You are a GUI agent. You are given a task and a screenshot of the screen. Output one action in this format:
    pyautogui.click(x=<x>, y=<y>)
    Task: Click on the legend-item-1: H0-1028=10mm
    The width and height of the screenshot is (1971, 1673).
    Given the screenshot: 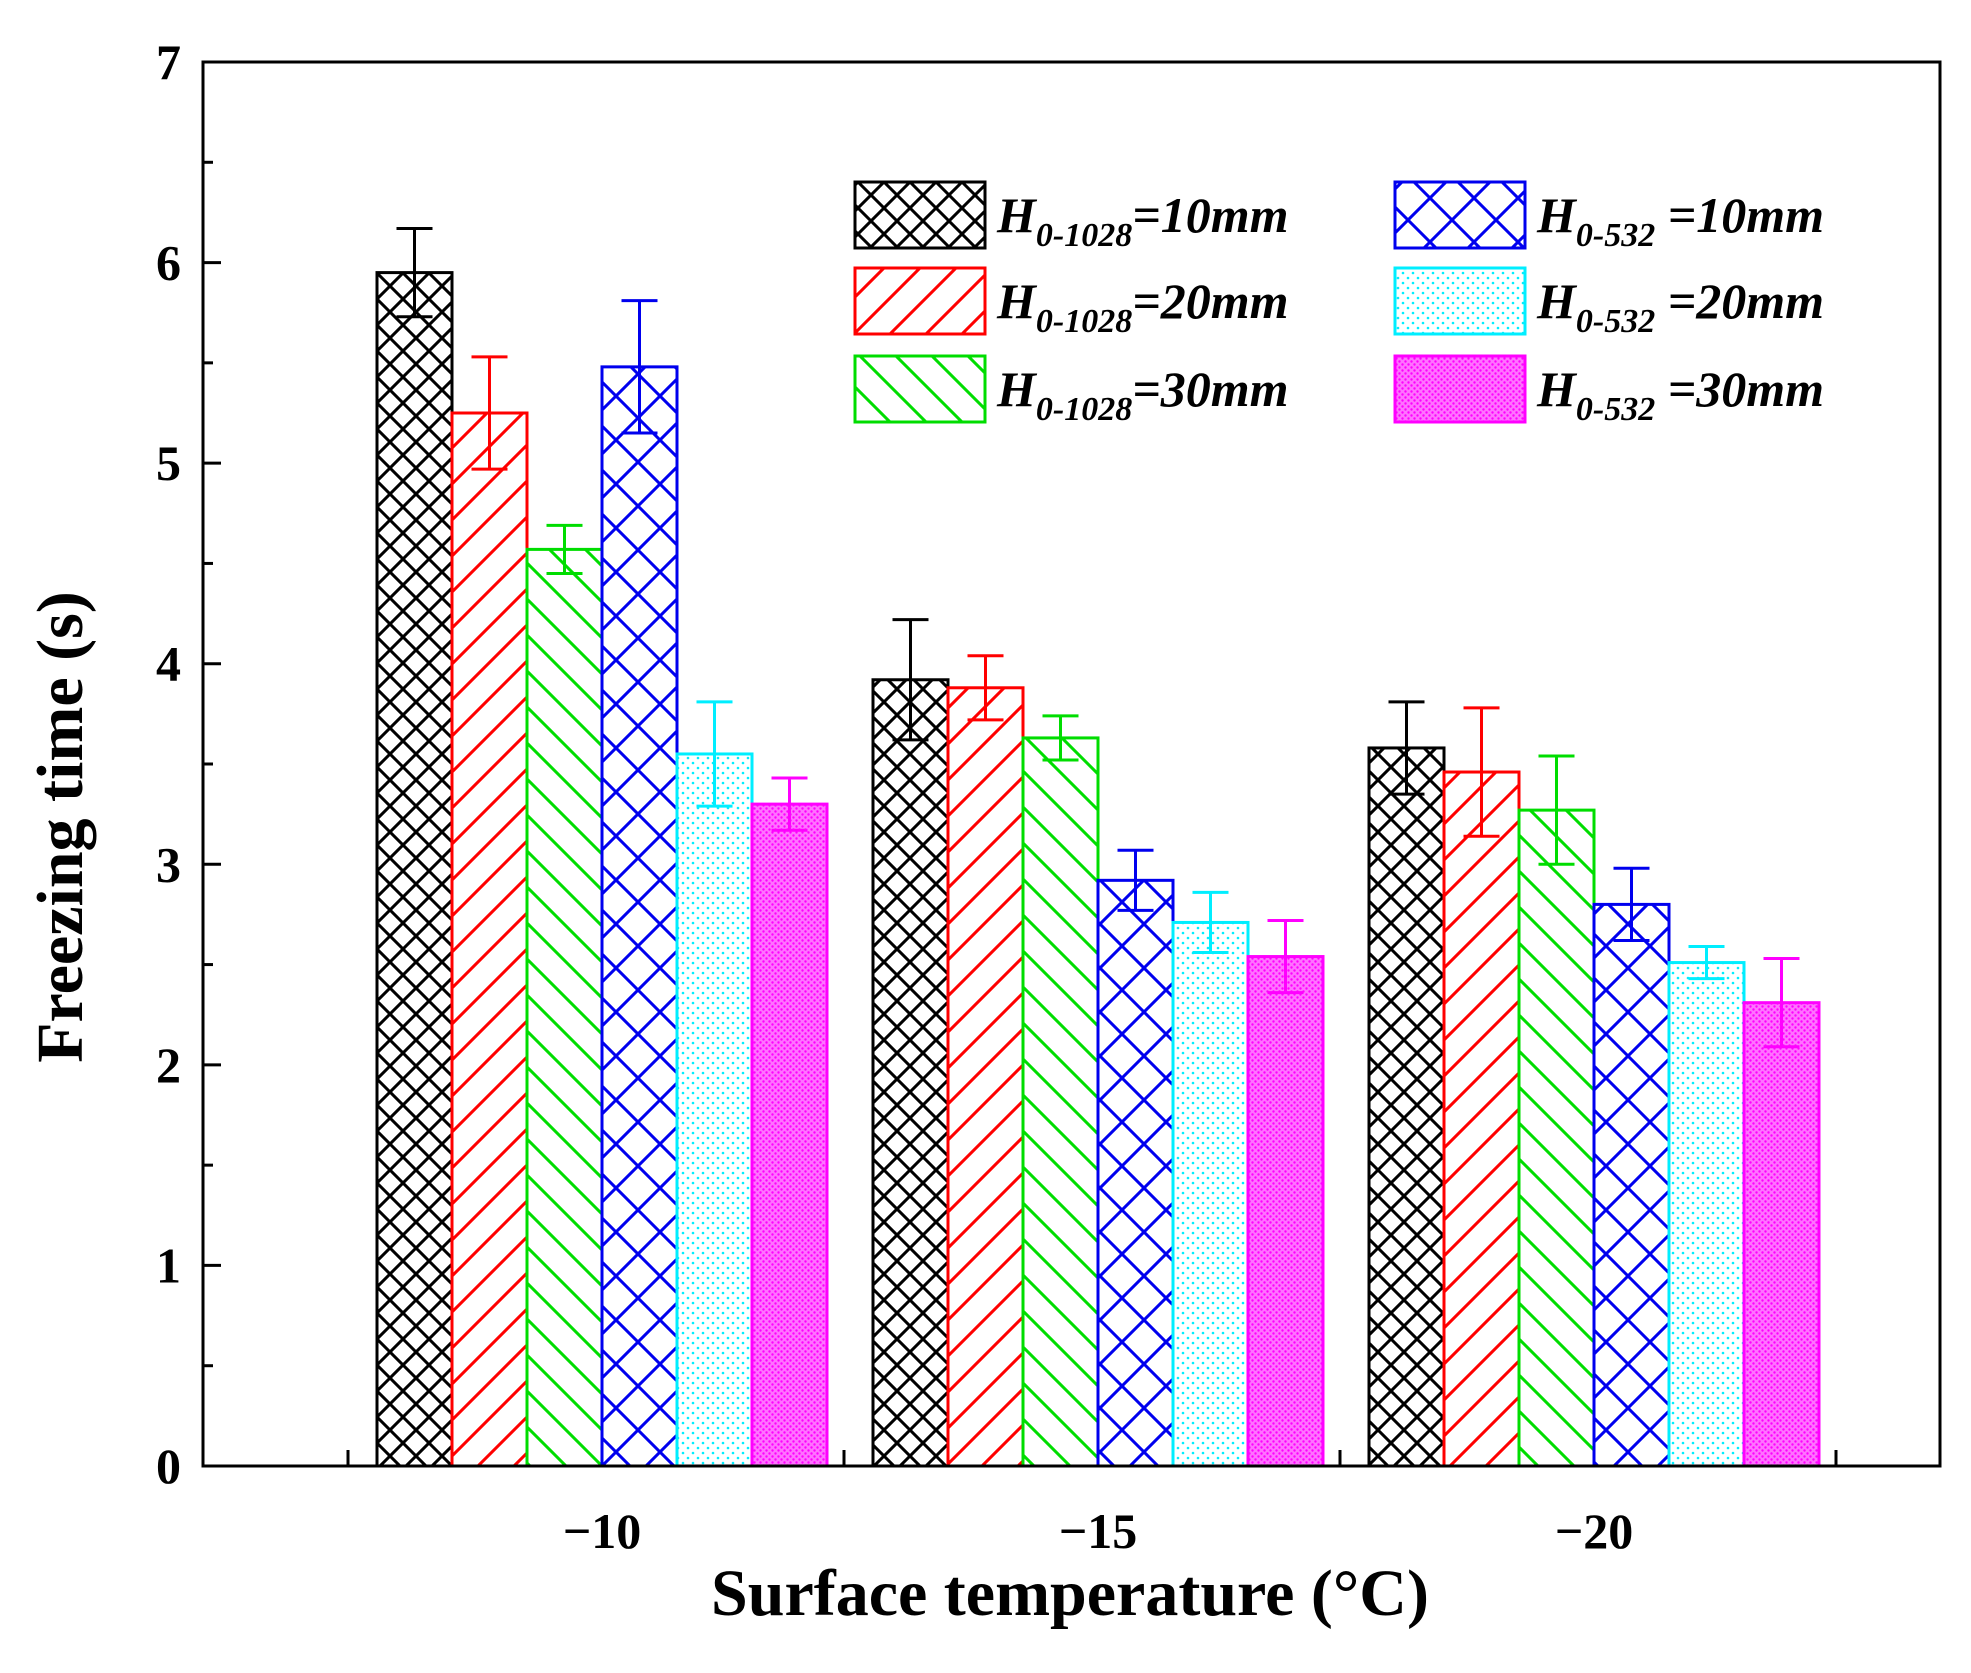 What is the action you would take?
    pyautogui.click(x=1071, y=217)
    